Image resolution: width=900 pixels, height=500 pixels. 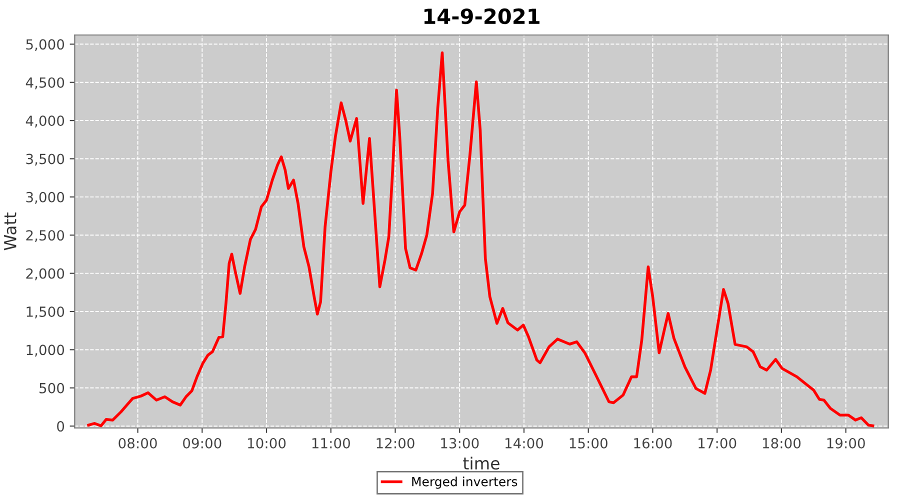 What do you see at coordinates (202, 443) in the screenshot?
I see `x-tick-label: 09:00` at bounding box center [202, 443].